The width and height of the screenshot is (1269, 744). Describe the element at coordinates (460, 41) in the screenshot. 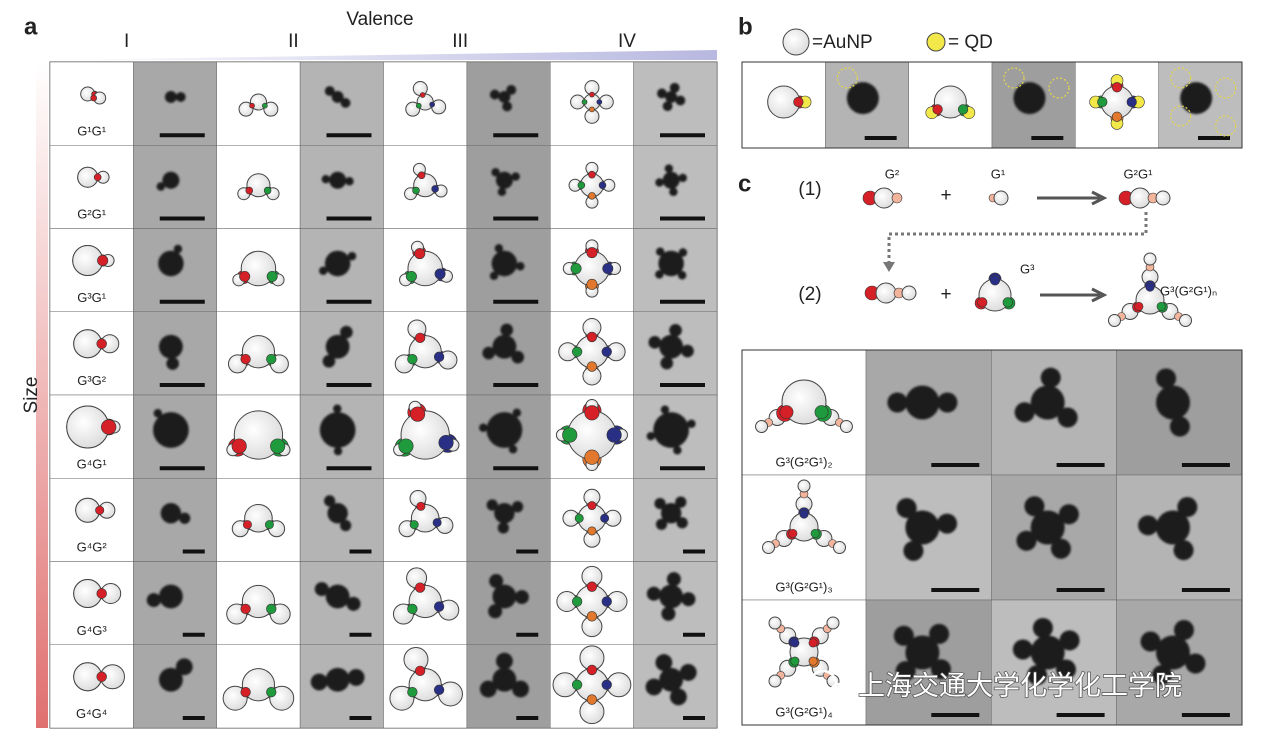

I see `label: III` at that location.